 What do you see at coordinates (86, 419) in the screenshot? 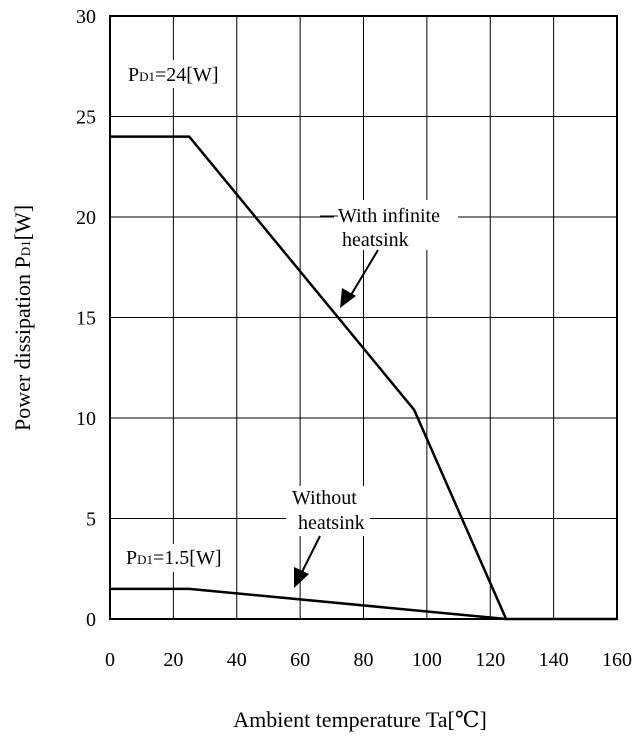
I see `y-tick-label: 10` at bounding box center [86, 419].